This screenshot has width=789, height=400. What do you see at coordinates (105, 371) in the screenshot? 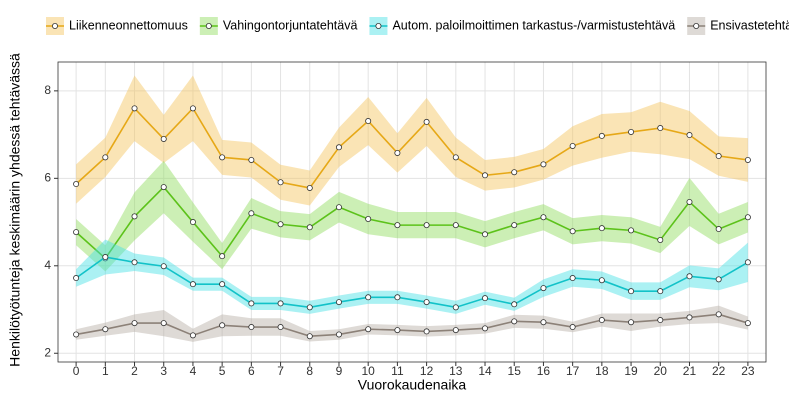
I see `x-tick-label: 1` at bounding box center [105, 371].